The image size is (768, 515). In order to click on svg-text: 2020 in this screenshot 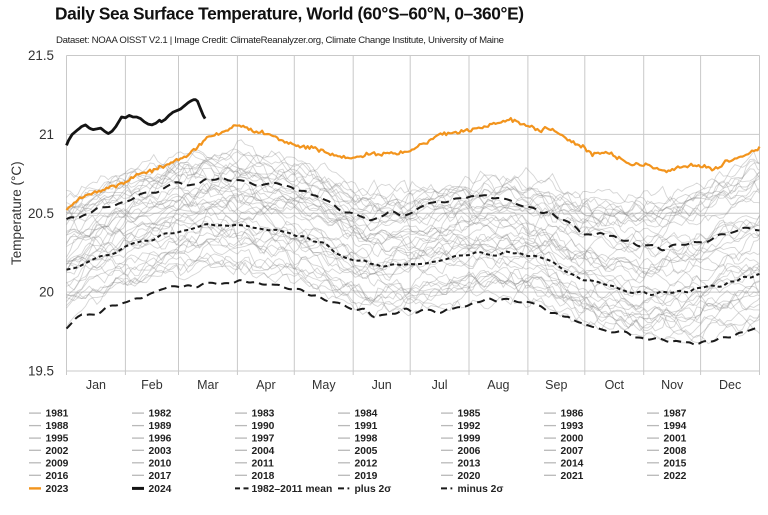, I will do `click(469, 476)`.